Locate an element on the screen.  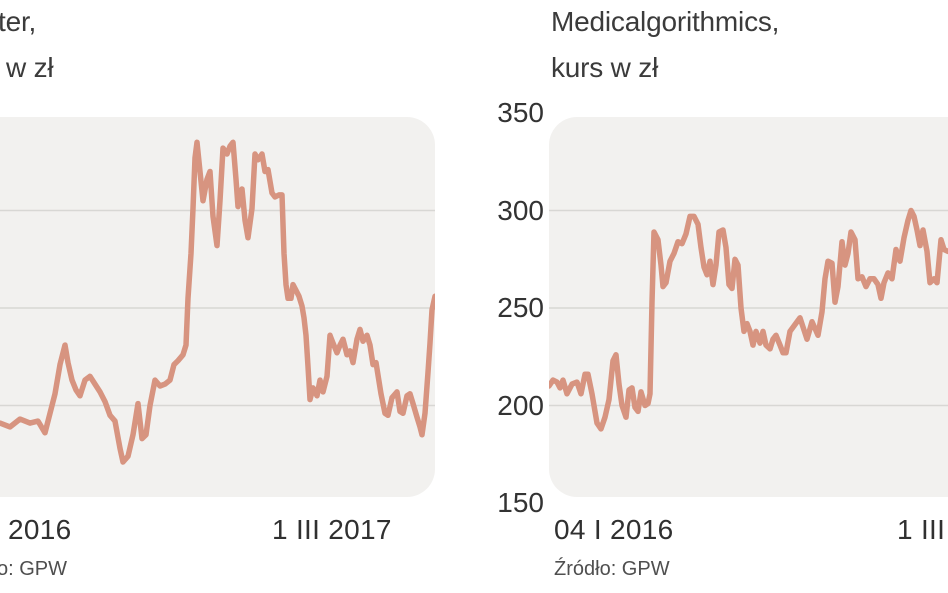
y-axis-label-200: 200 is located at coordinates (520, 405).